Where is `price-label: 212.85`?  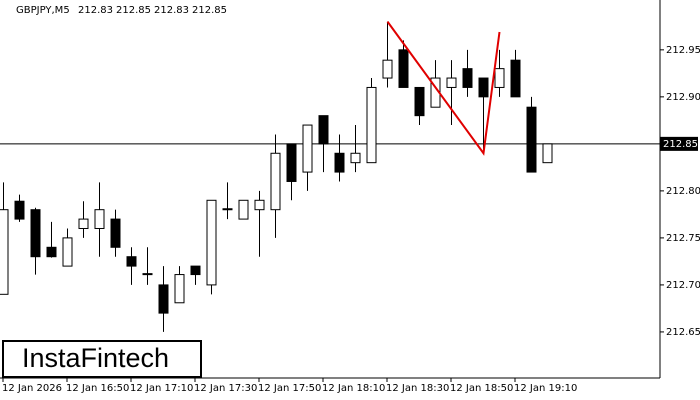
price-label: 212.85 is located at coordinates (680, 144).